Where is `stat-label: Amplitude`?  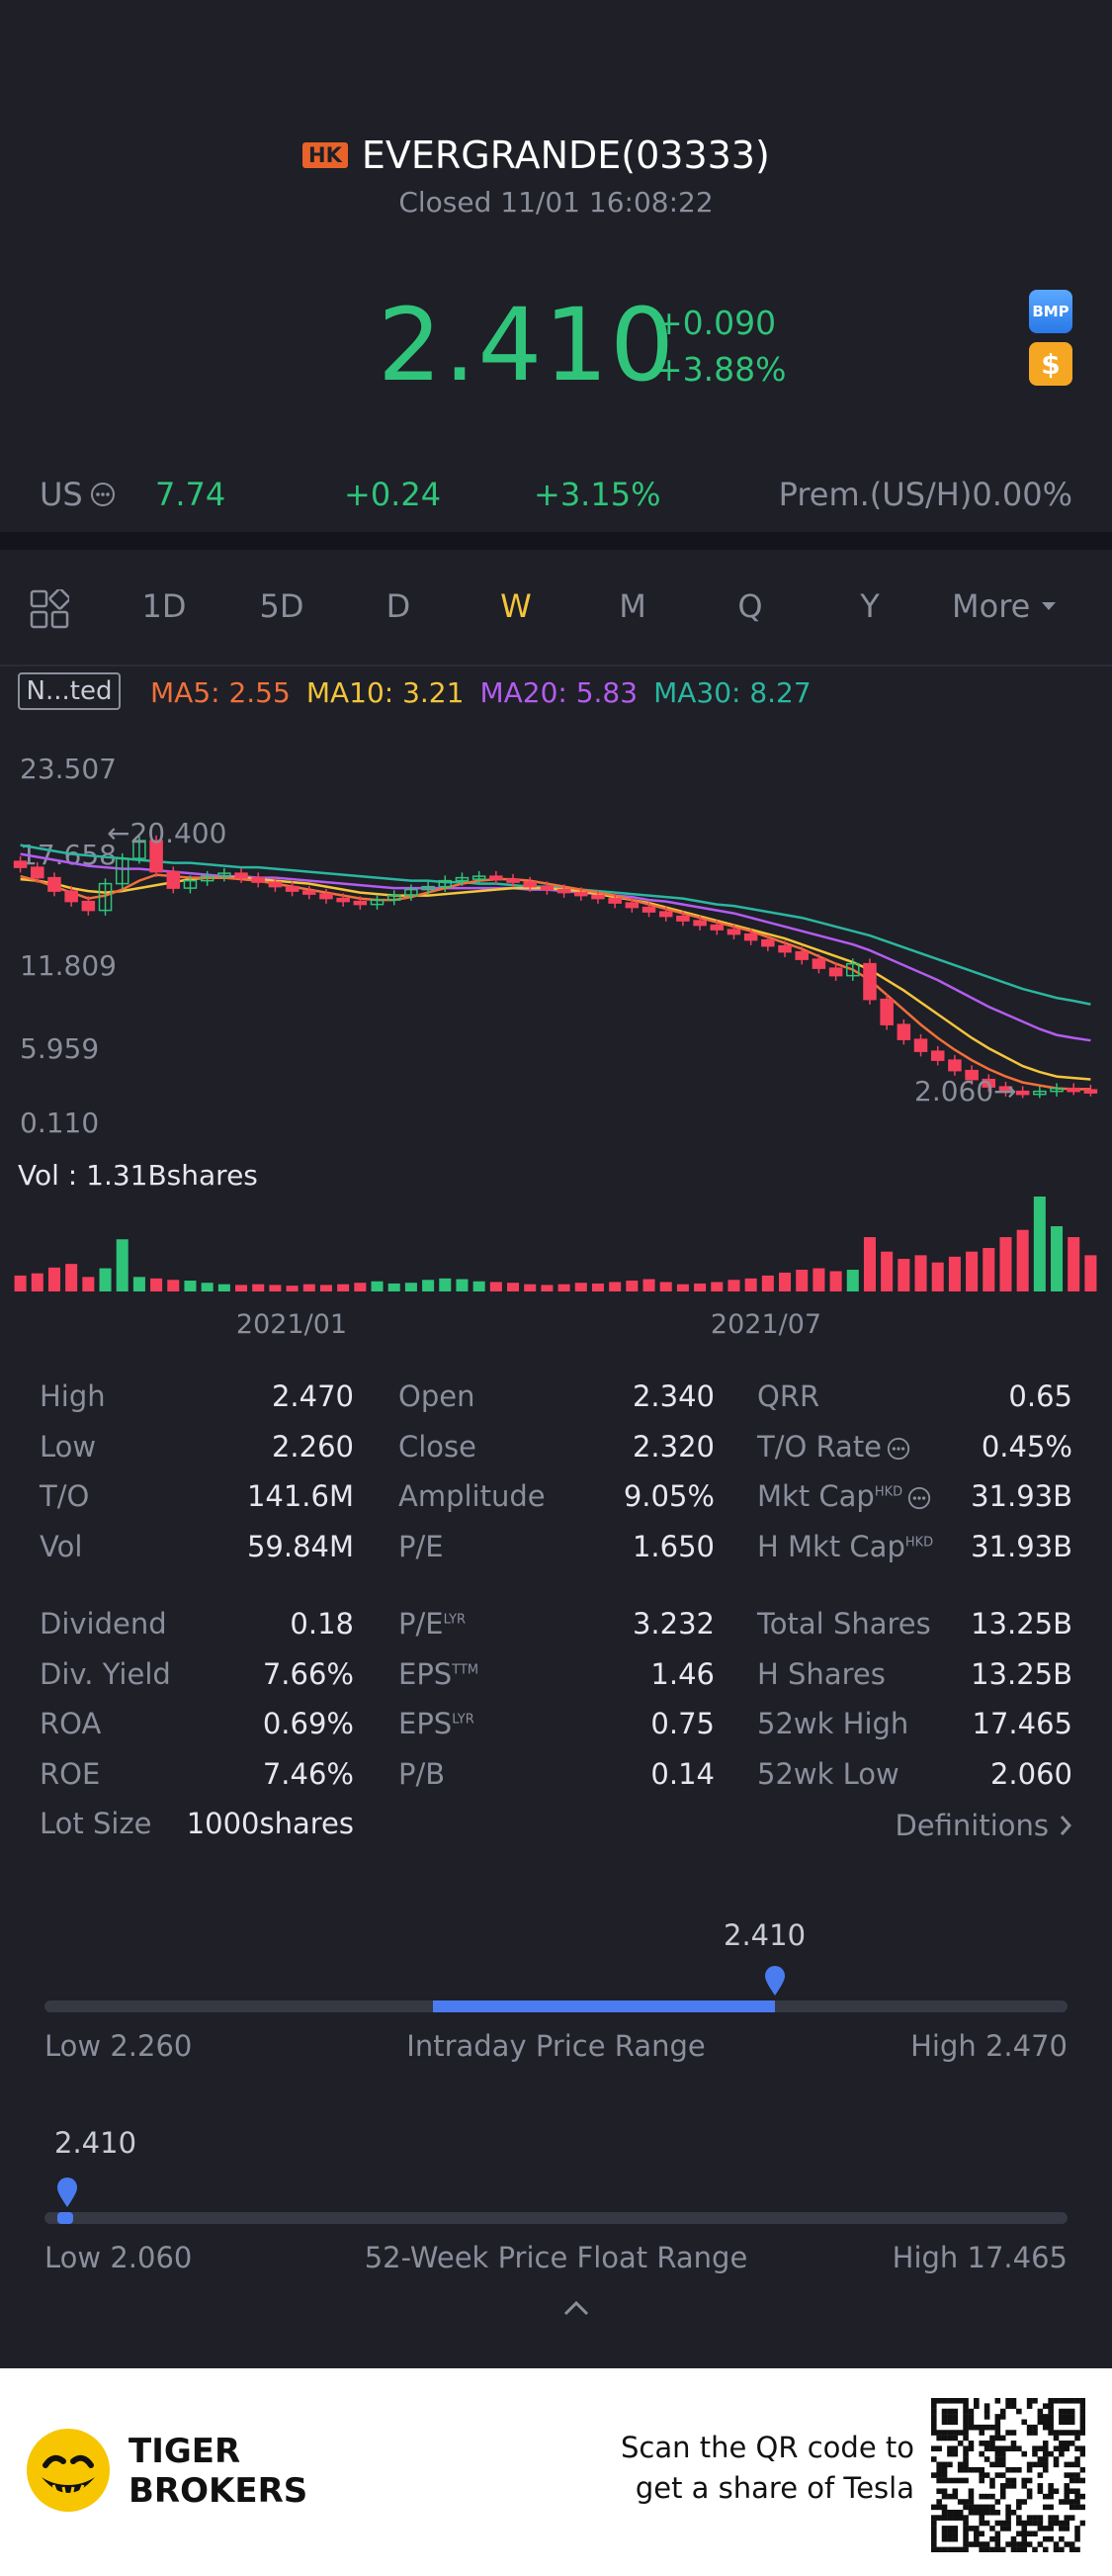 stat-label: Amplitude is located at coordinates (472, 1496).